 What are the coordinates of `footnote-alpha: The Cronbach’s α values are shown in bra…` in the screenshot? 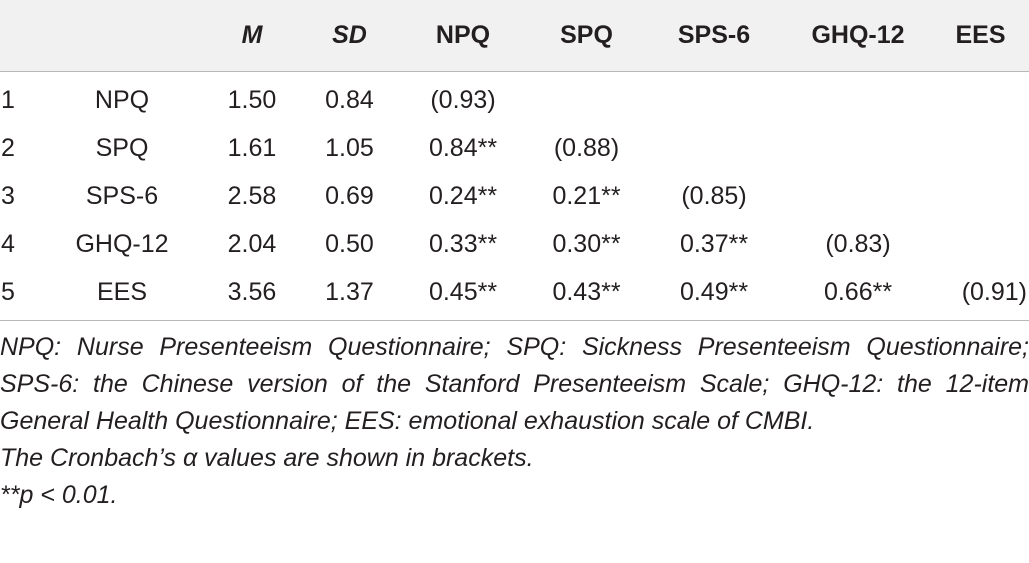 It's located at (267, 458).